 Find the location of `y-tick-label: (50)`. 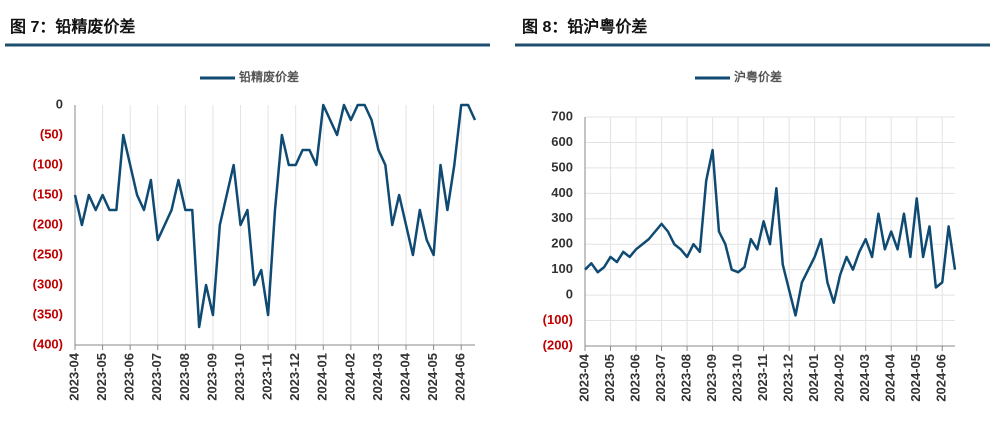

y-tick-label: (50) is located at coordinates (51, 133).